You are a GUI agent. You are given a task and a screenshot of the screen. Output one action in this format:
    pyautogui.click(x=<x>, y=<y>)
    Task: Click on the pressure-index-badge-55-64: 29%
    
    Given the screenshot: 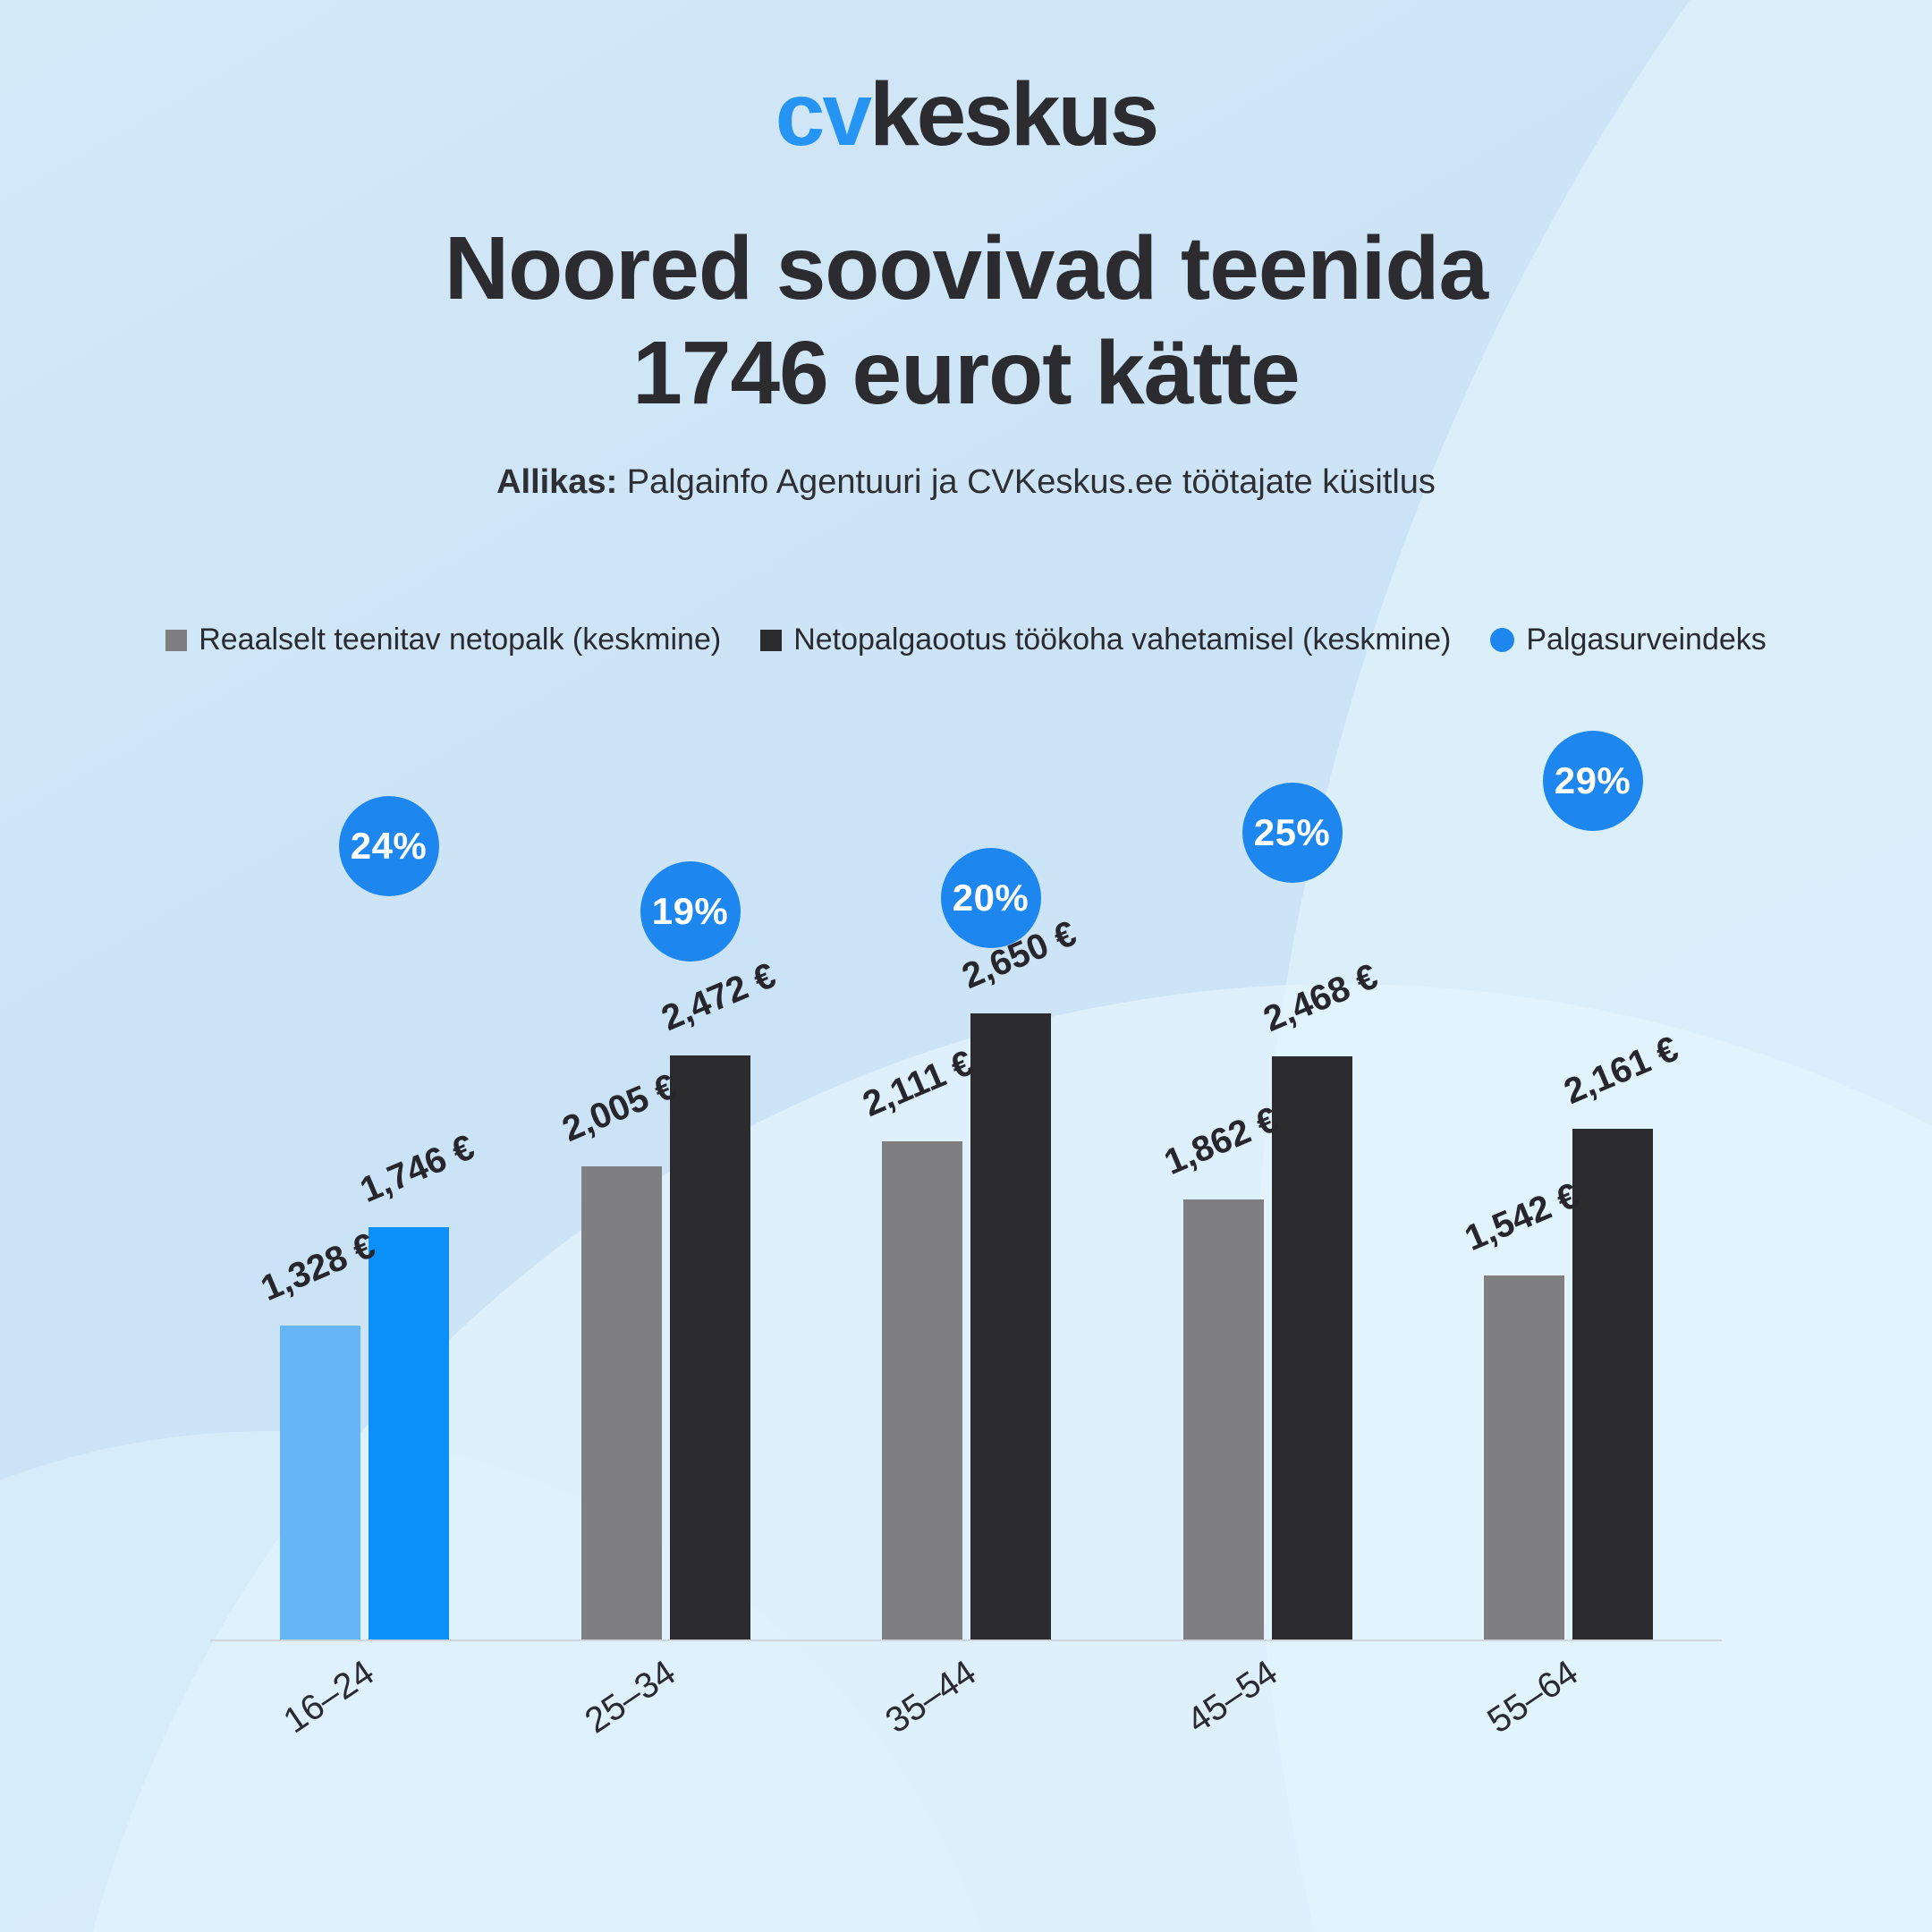 What is the action you would take?
    pyautogui.click(x=1592, y=781)
    